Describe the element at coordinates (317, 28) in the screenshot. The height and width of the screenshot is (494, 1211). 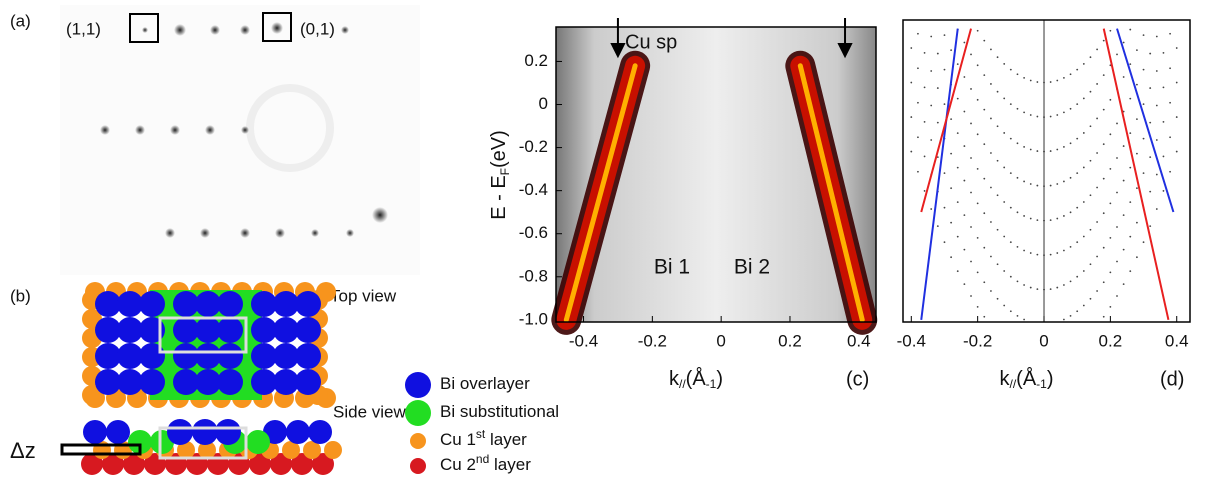
I see `spot-label: (0,1)` at that location.